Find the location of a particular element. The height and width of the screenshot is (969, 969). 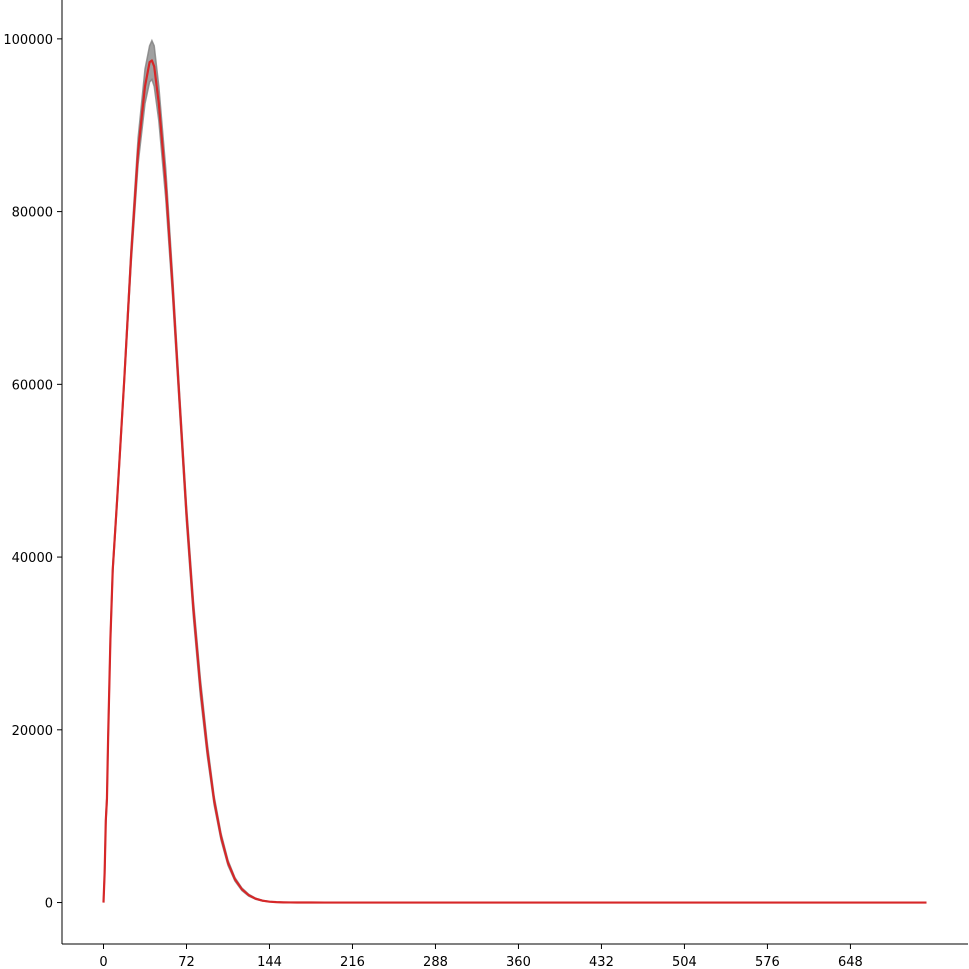

x-tick-label: 432 is located at coordinates (601, 962).